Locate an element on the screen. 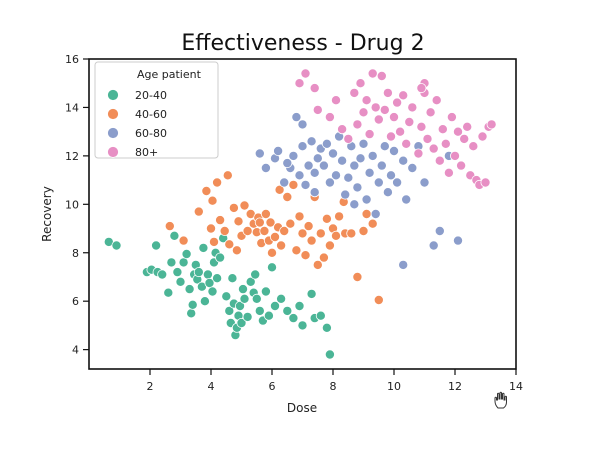  legend-label-60-80: 60-80 is located at coordinates (151, 133).